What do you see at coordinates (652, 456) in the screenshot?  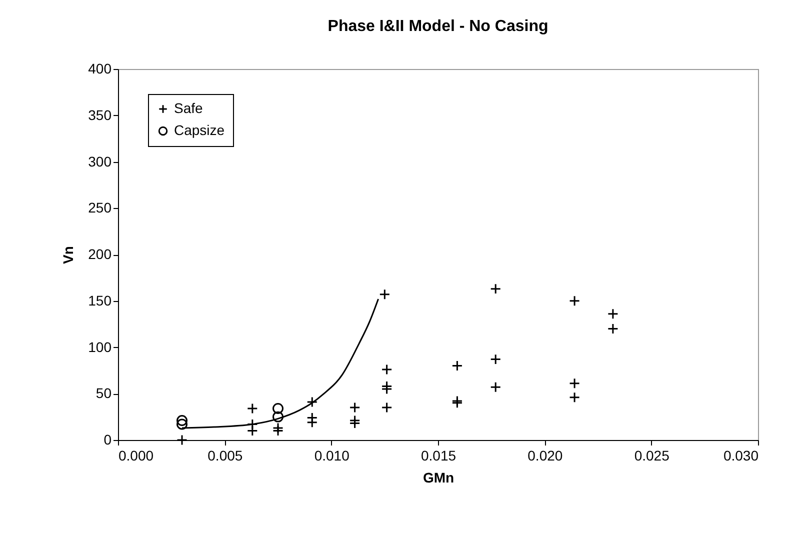 I see `x-tick-label: 0.025` at bounding box center [652, 456].